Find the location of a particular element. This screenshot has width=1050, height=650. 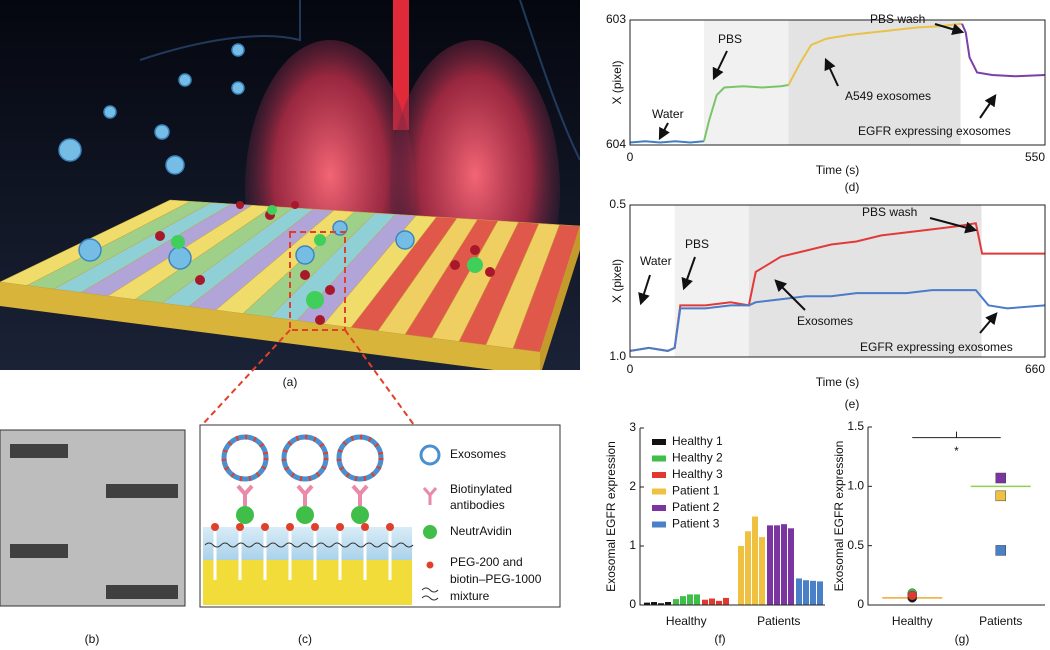

schematic-legend-label: antibodies is located at coordinates (477, 505).